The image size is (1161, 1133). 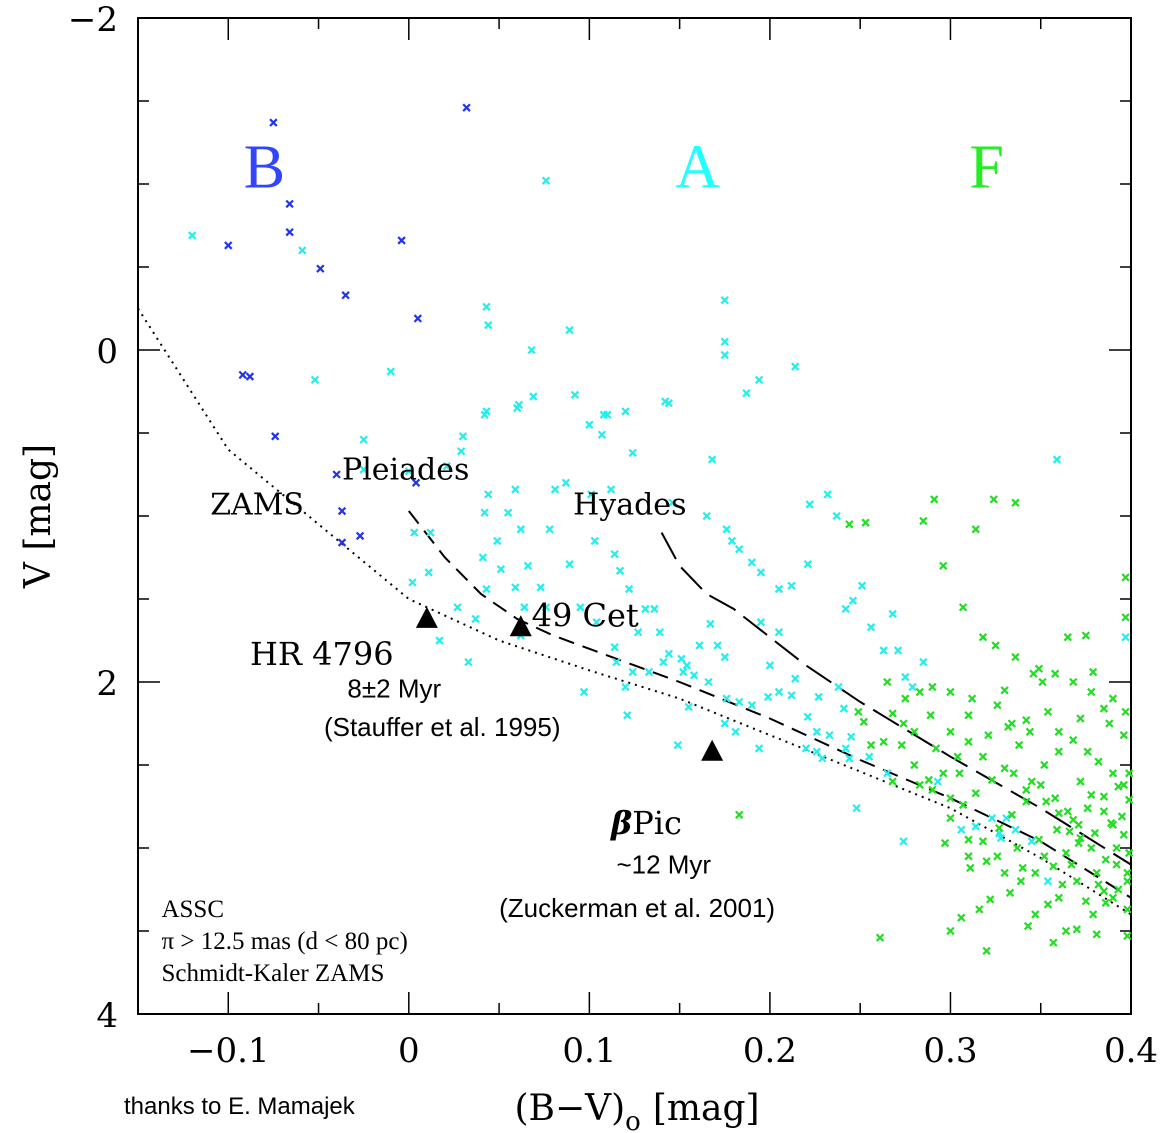 What do you see at coordinates (663, 865) in the screenshot?
I see `star-age-label: ~12 Myr` at bounding box center [663, 865].